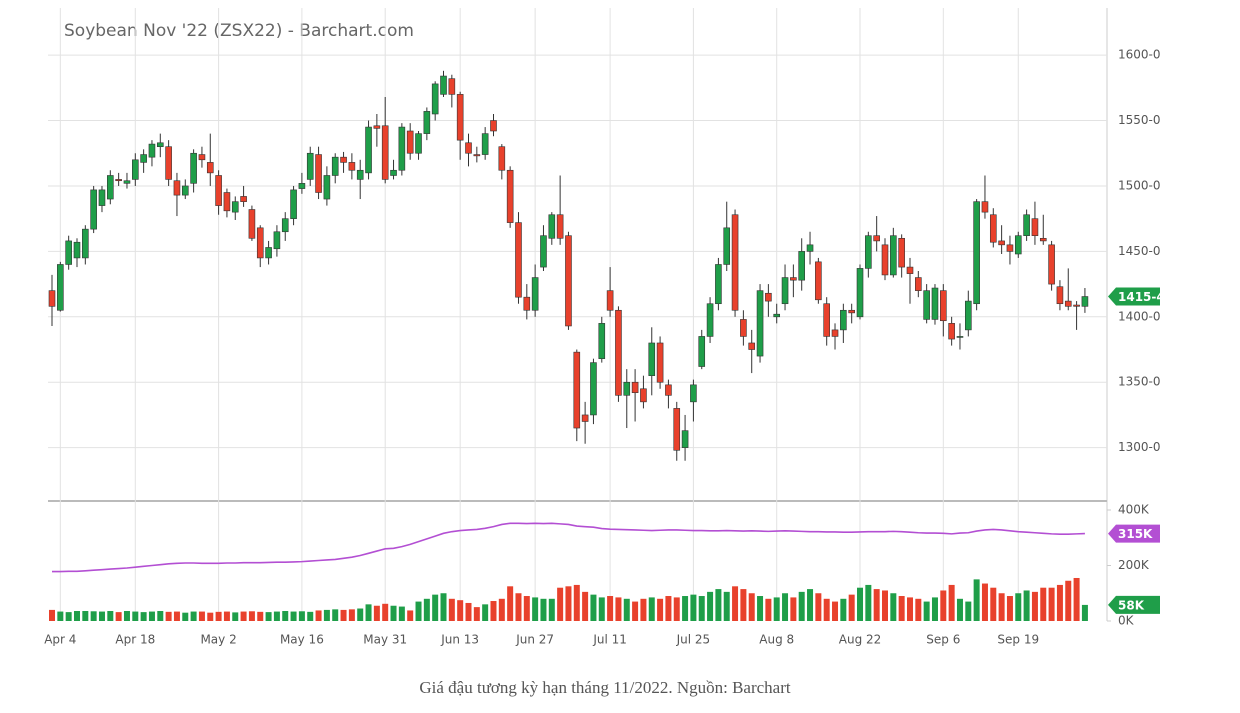 This screenshot has width=1240, height=713. Describe the element at coordinates (1139, 120) in the screenshot. I see `y-tick-label: 1550-0` at that location.